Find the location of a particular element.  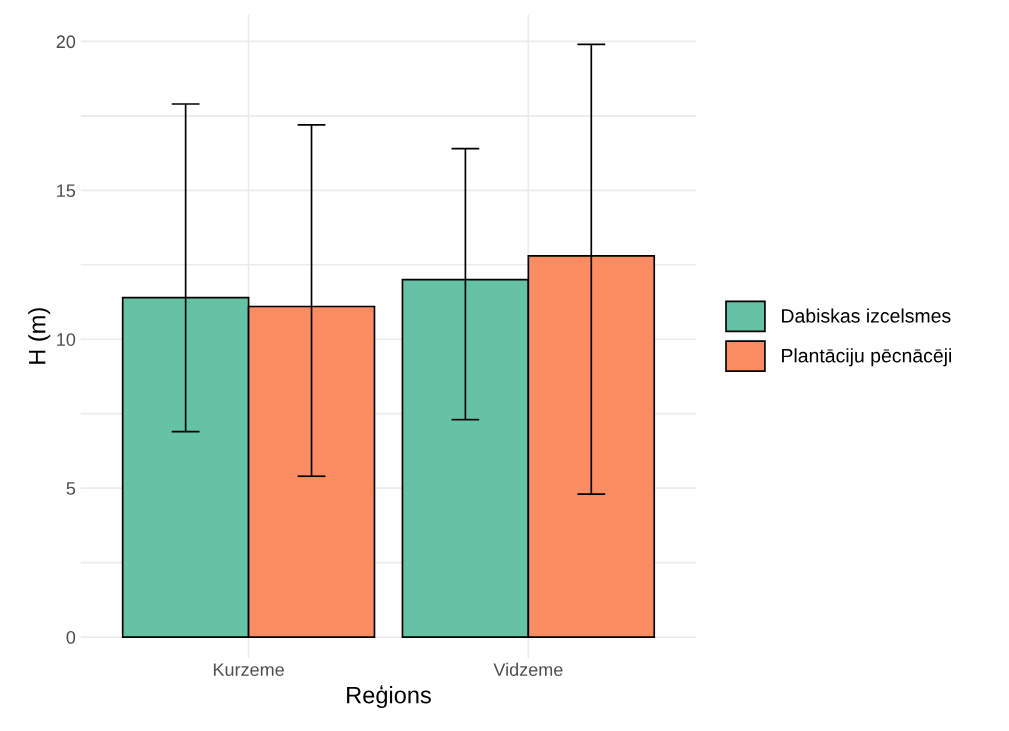

y-tick-label: 0 is located at coordinates (71, 637).